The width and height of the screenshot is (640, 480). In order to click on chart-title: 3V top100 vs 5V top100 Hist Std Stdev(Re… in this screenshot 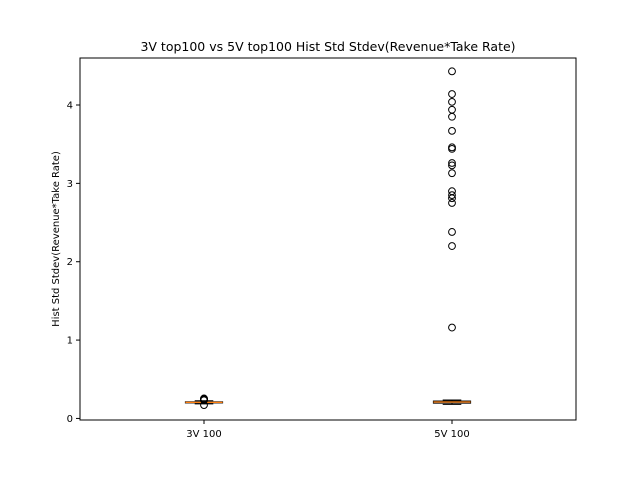, I will do `click(327, 46)`.